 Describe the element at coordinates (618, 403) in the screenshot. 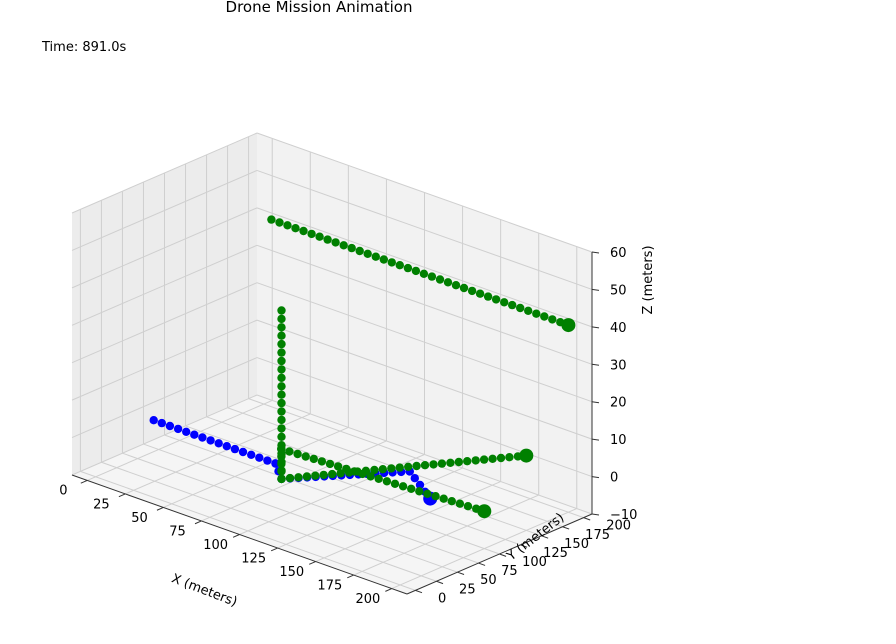

I see `z-tick-label: 20` at that location.